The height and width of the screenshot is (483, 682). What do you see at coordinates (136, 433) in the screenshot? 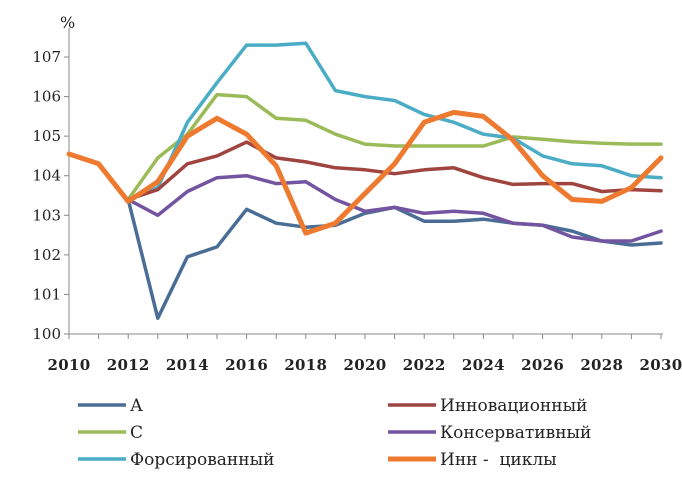
I see `legend-label-2: С` at bounding box center [136, 433].